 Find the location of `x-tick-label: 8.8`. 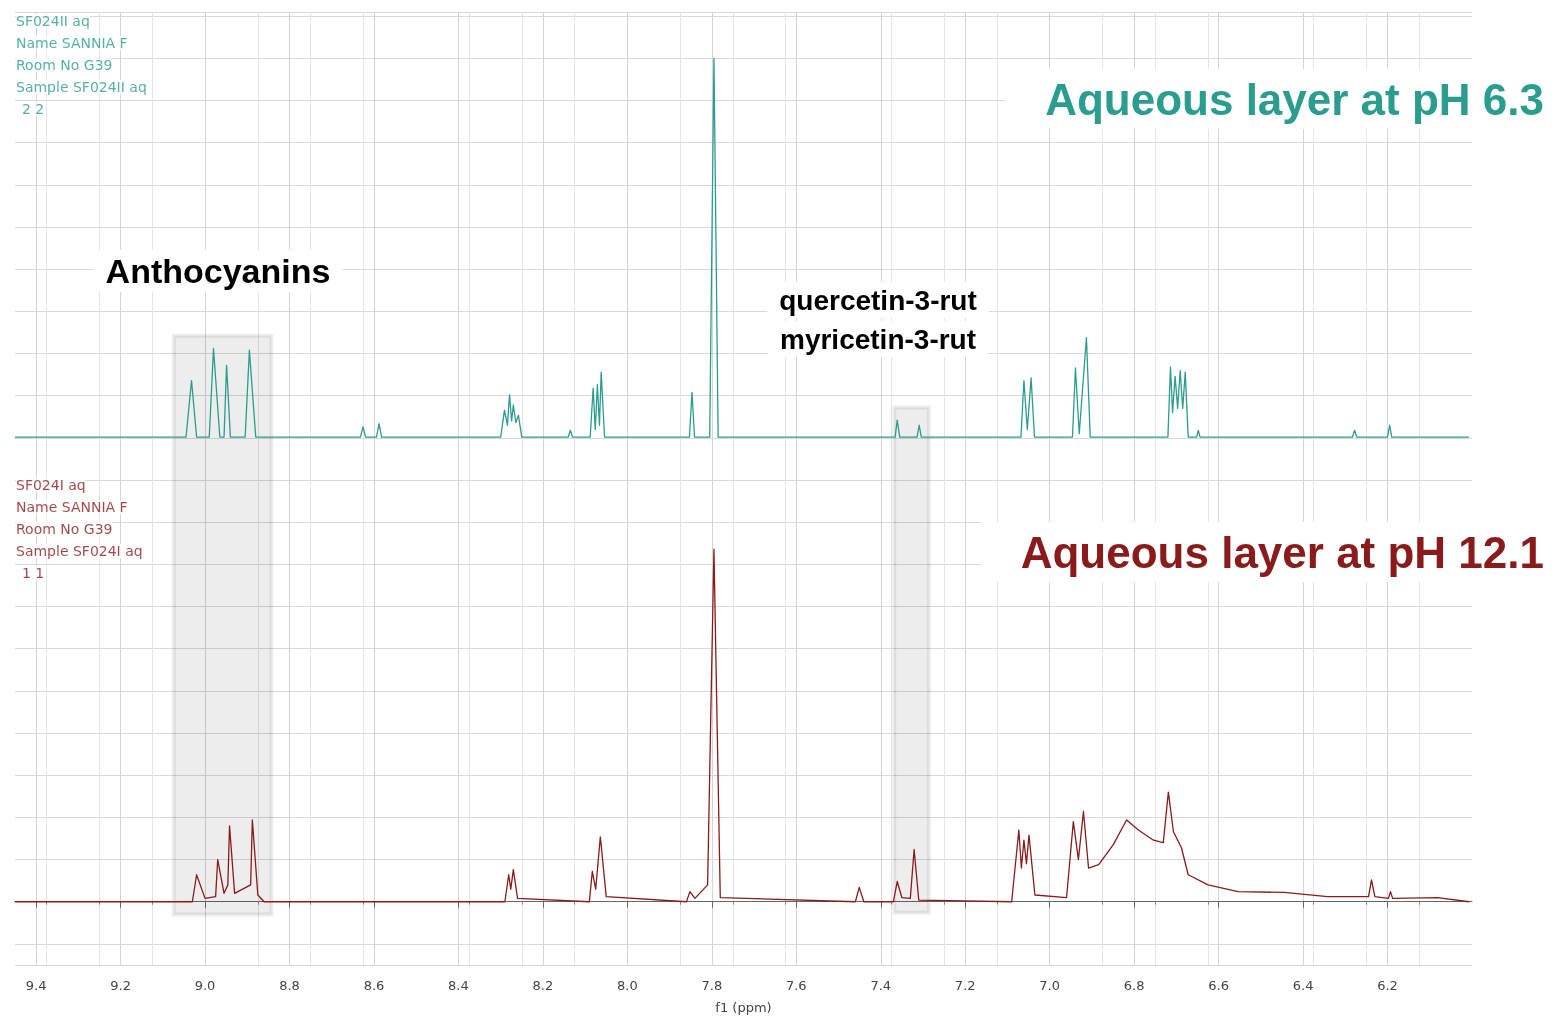

x-tick-label: 8.8 is located at coordinates (289, 985).